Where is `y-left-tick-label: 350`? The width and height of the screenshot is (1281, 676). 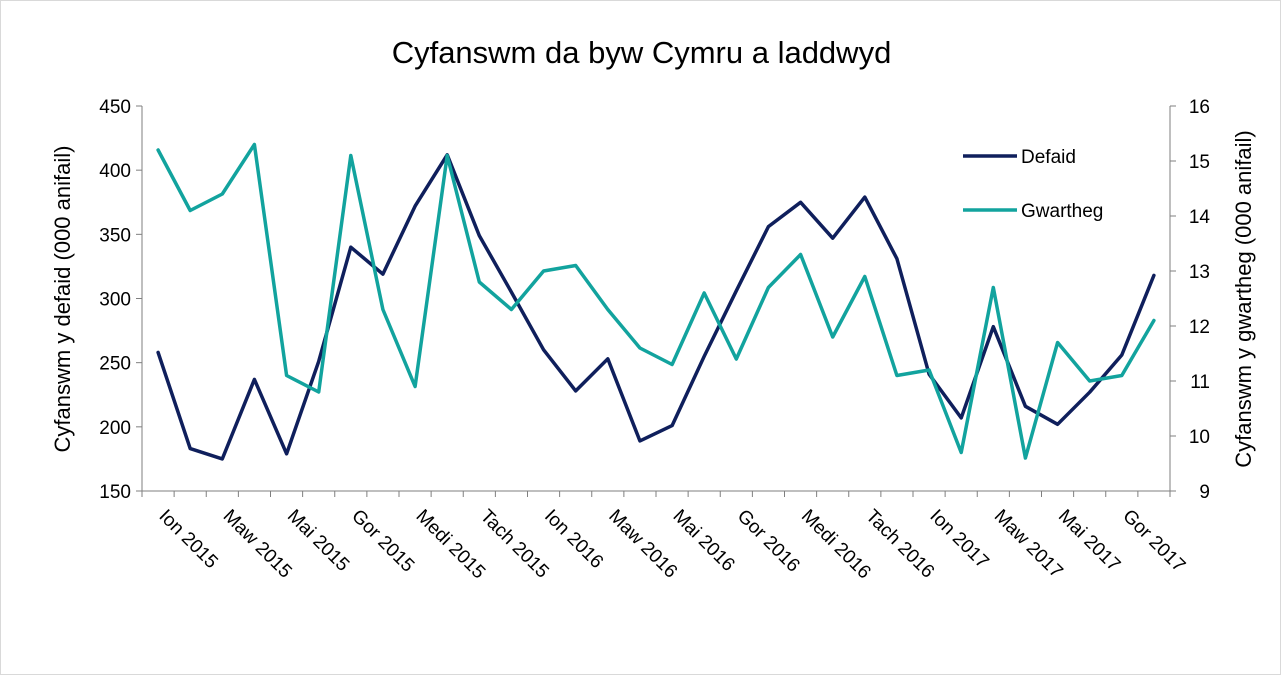 y-left-tick-label: 350 is located at coordinates (115, 235).